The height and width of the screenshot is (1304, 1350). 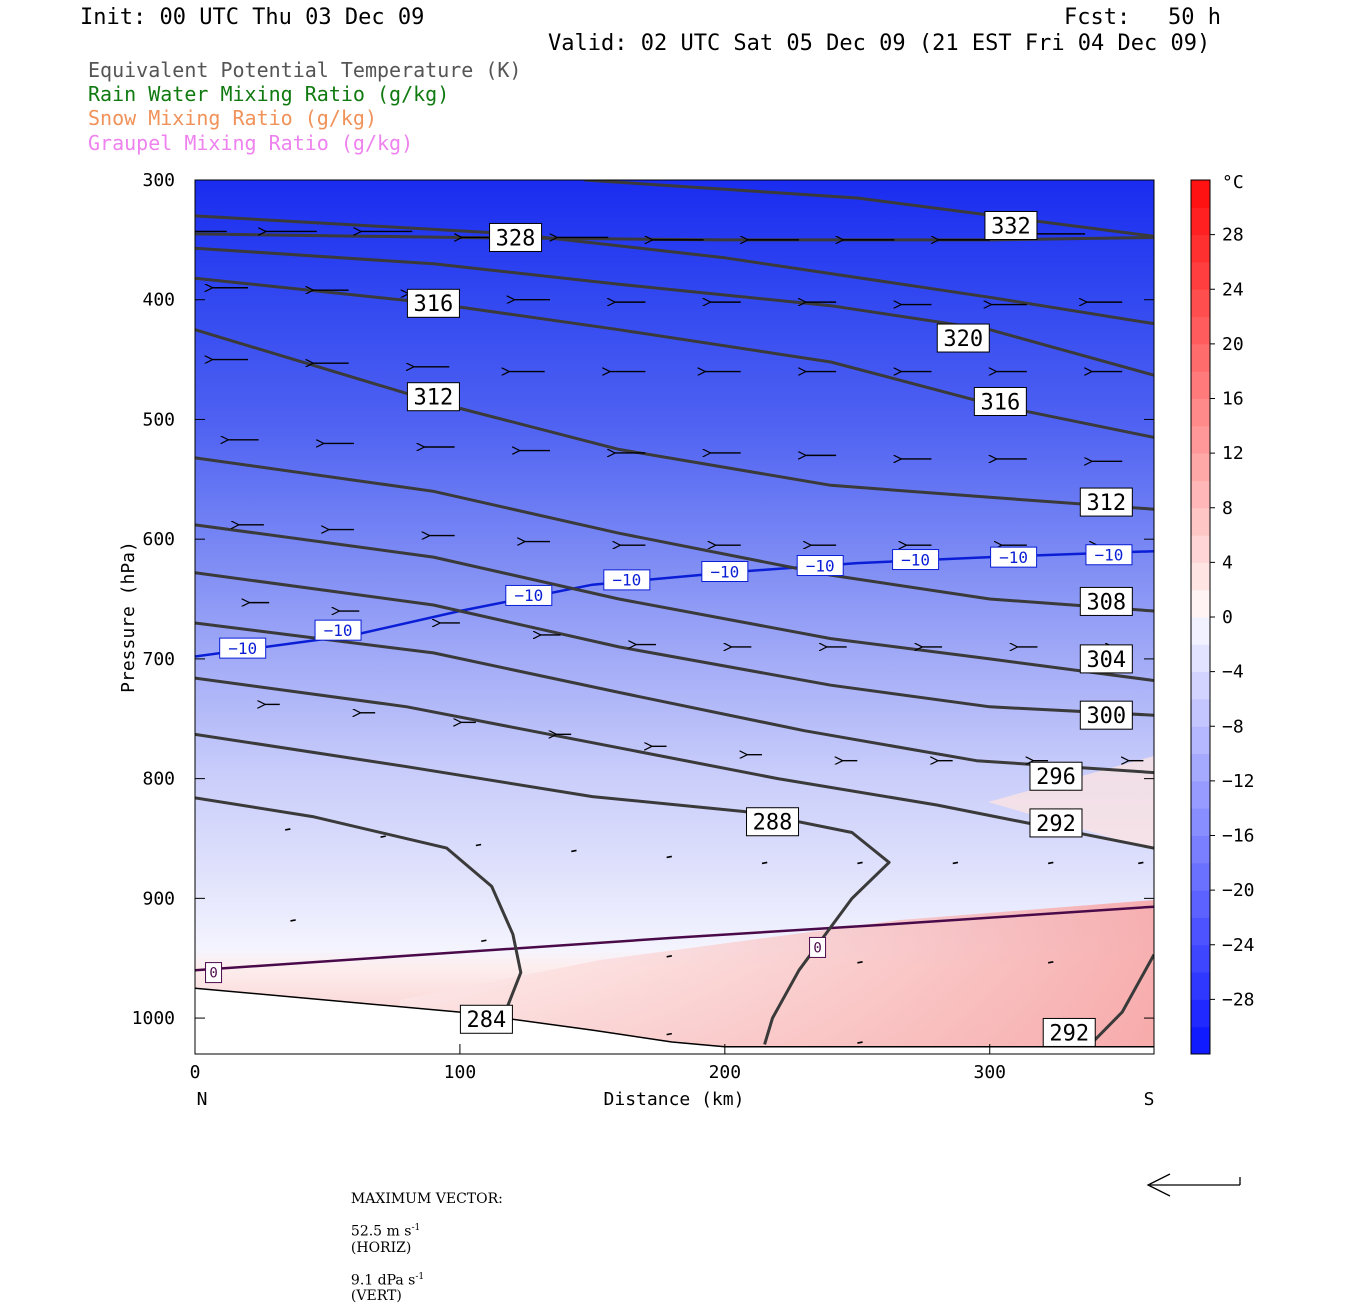 What do you see at coordinates (153, 1018) in the screenshot?
I see `y-tick-label: 1000` at bounding box center [153, 1018].